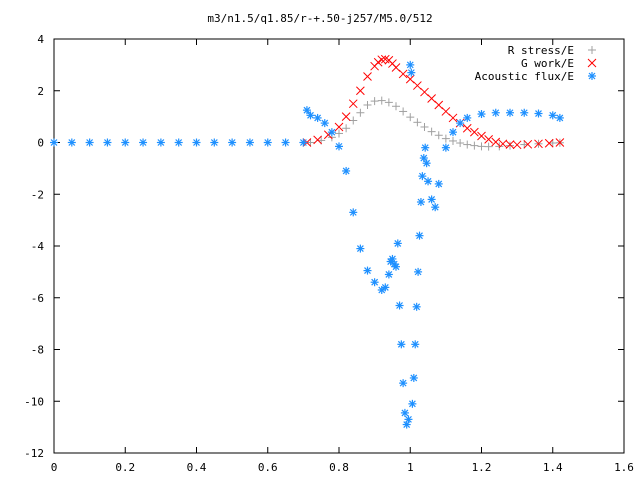  I want to click on y-tick-label: -8, so click(37, 350).